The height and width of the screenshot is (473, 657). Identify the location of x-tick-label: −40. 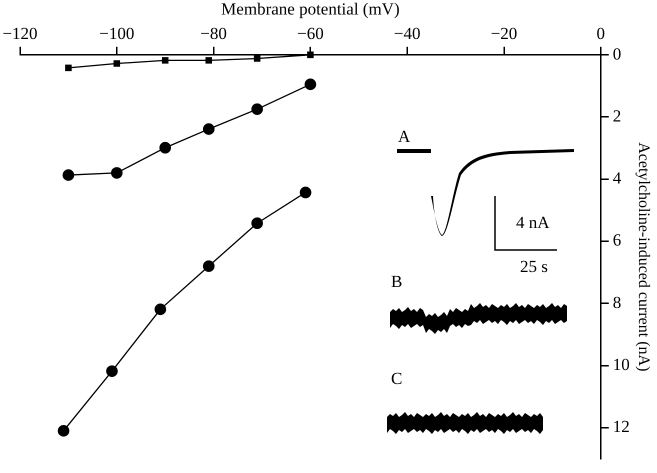
(407, 34).